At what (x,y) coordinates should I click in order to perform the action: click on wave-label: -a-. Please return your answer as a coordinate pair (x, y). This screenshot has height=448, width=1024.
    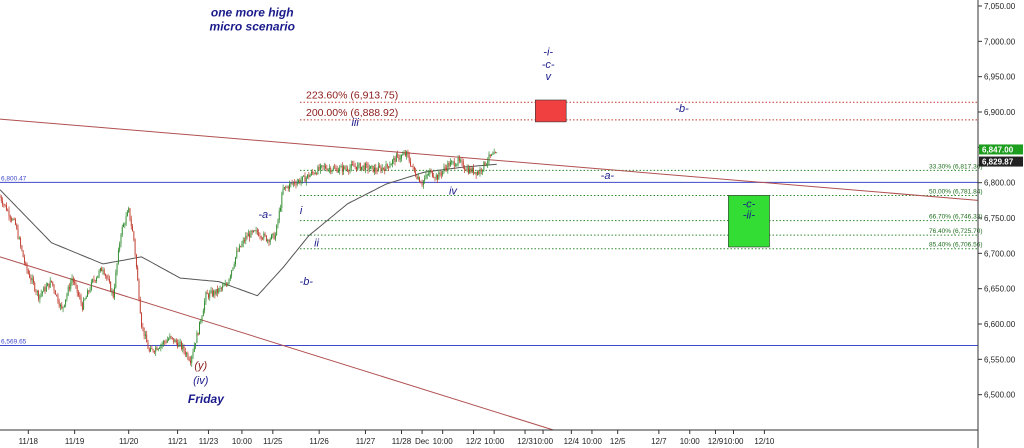
    Looking at the image, I should click on (265, 215).